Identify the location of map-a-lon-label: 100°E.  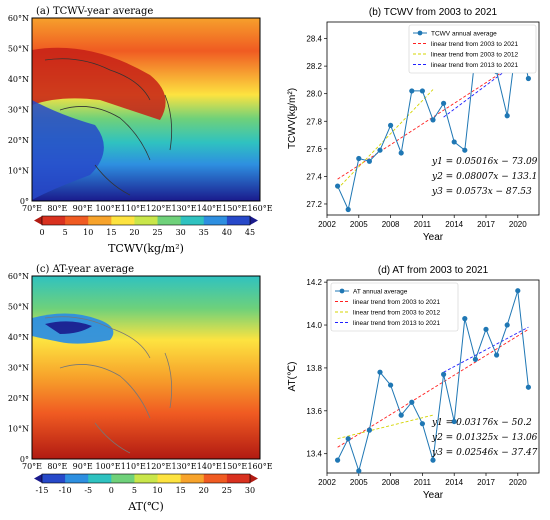
(107, 208).